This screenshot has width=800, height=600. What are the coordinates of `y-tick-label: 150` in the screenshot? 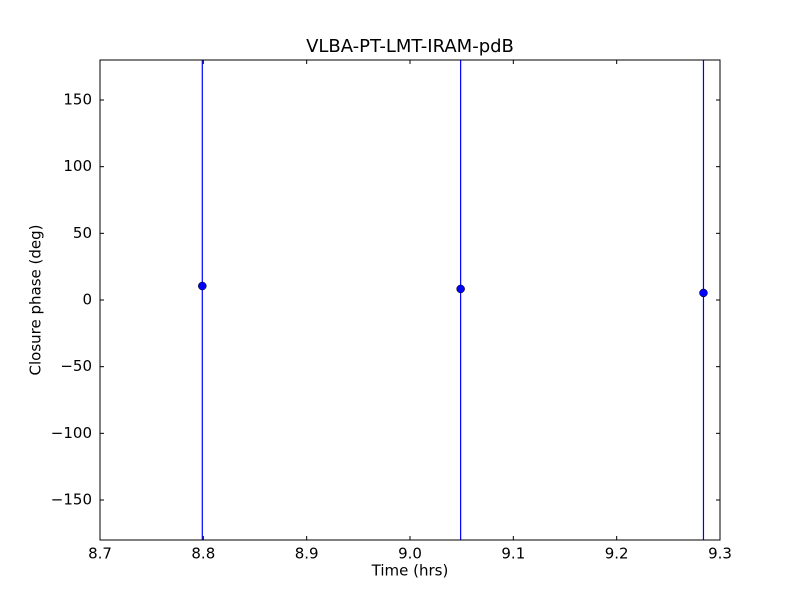 It's located at (77, 100).